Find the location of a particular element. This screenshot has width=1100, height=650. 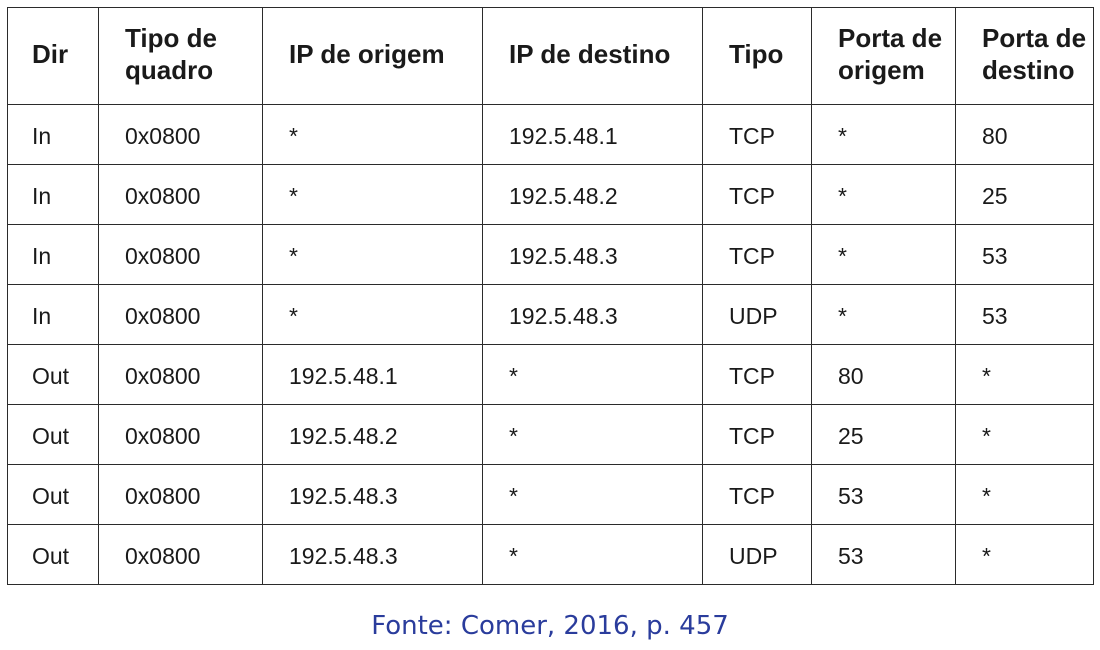

header-dir: Dir is located at coordinates (53, 56).